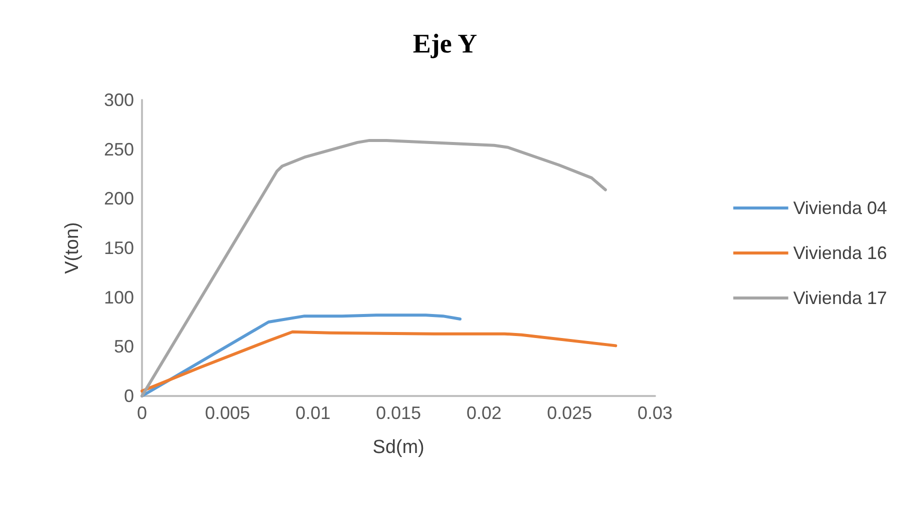 The height and width of the screenshot is (506, 904). I want to click on y-tick-label: 200, so click(119, 198).